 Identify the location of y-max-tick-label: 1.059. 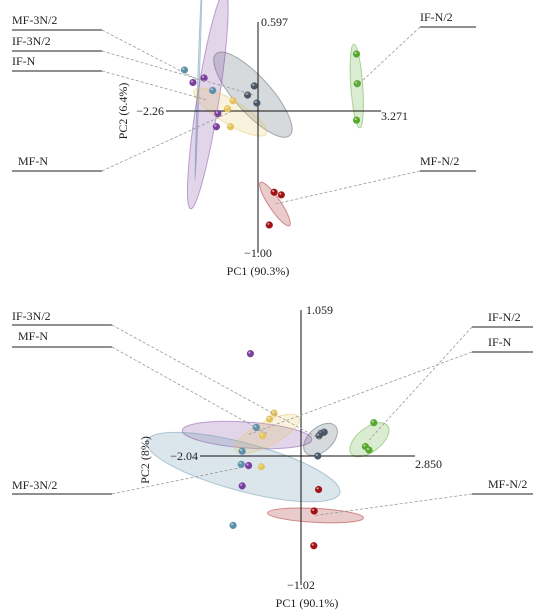
(319, 310).